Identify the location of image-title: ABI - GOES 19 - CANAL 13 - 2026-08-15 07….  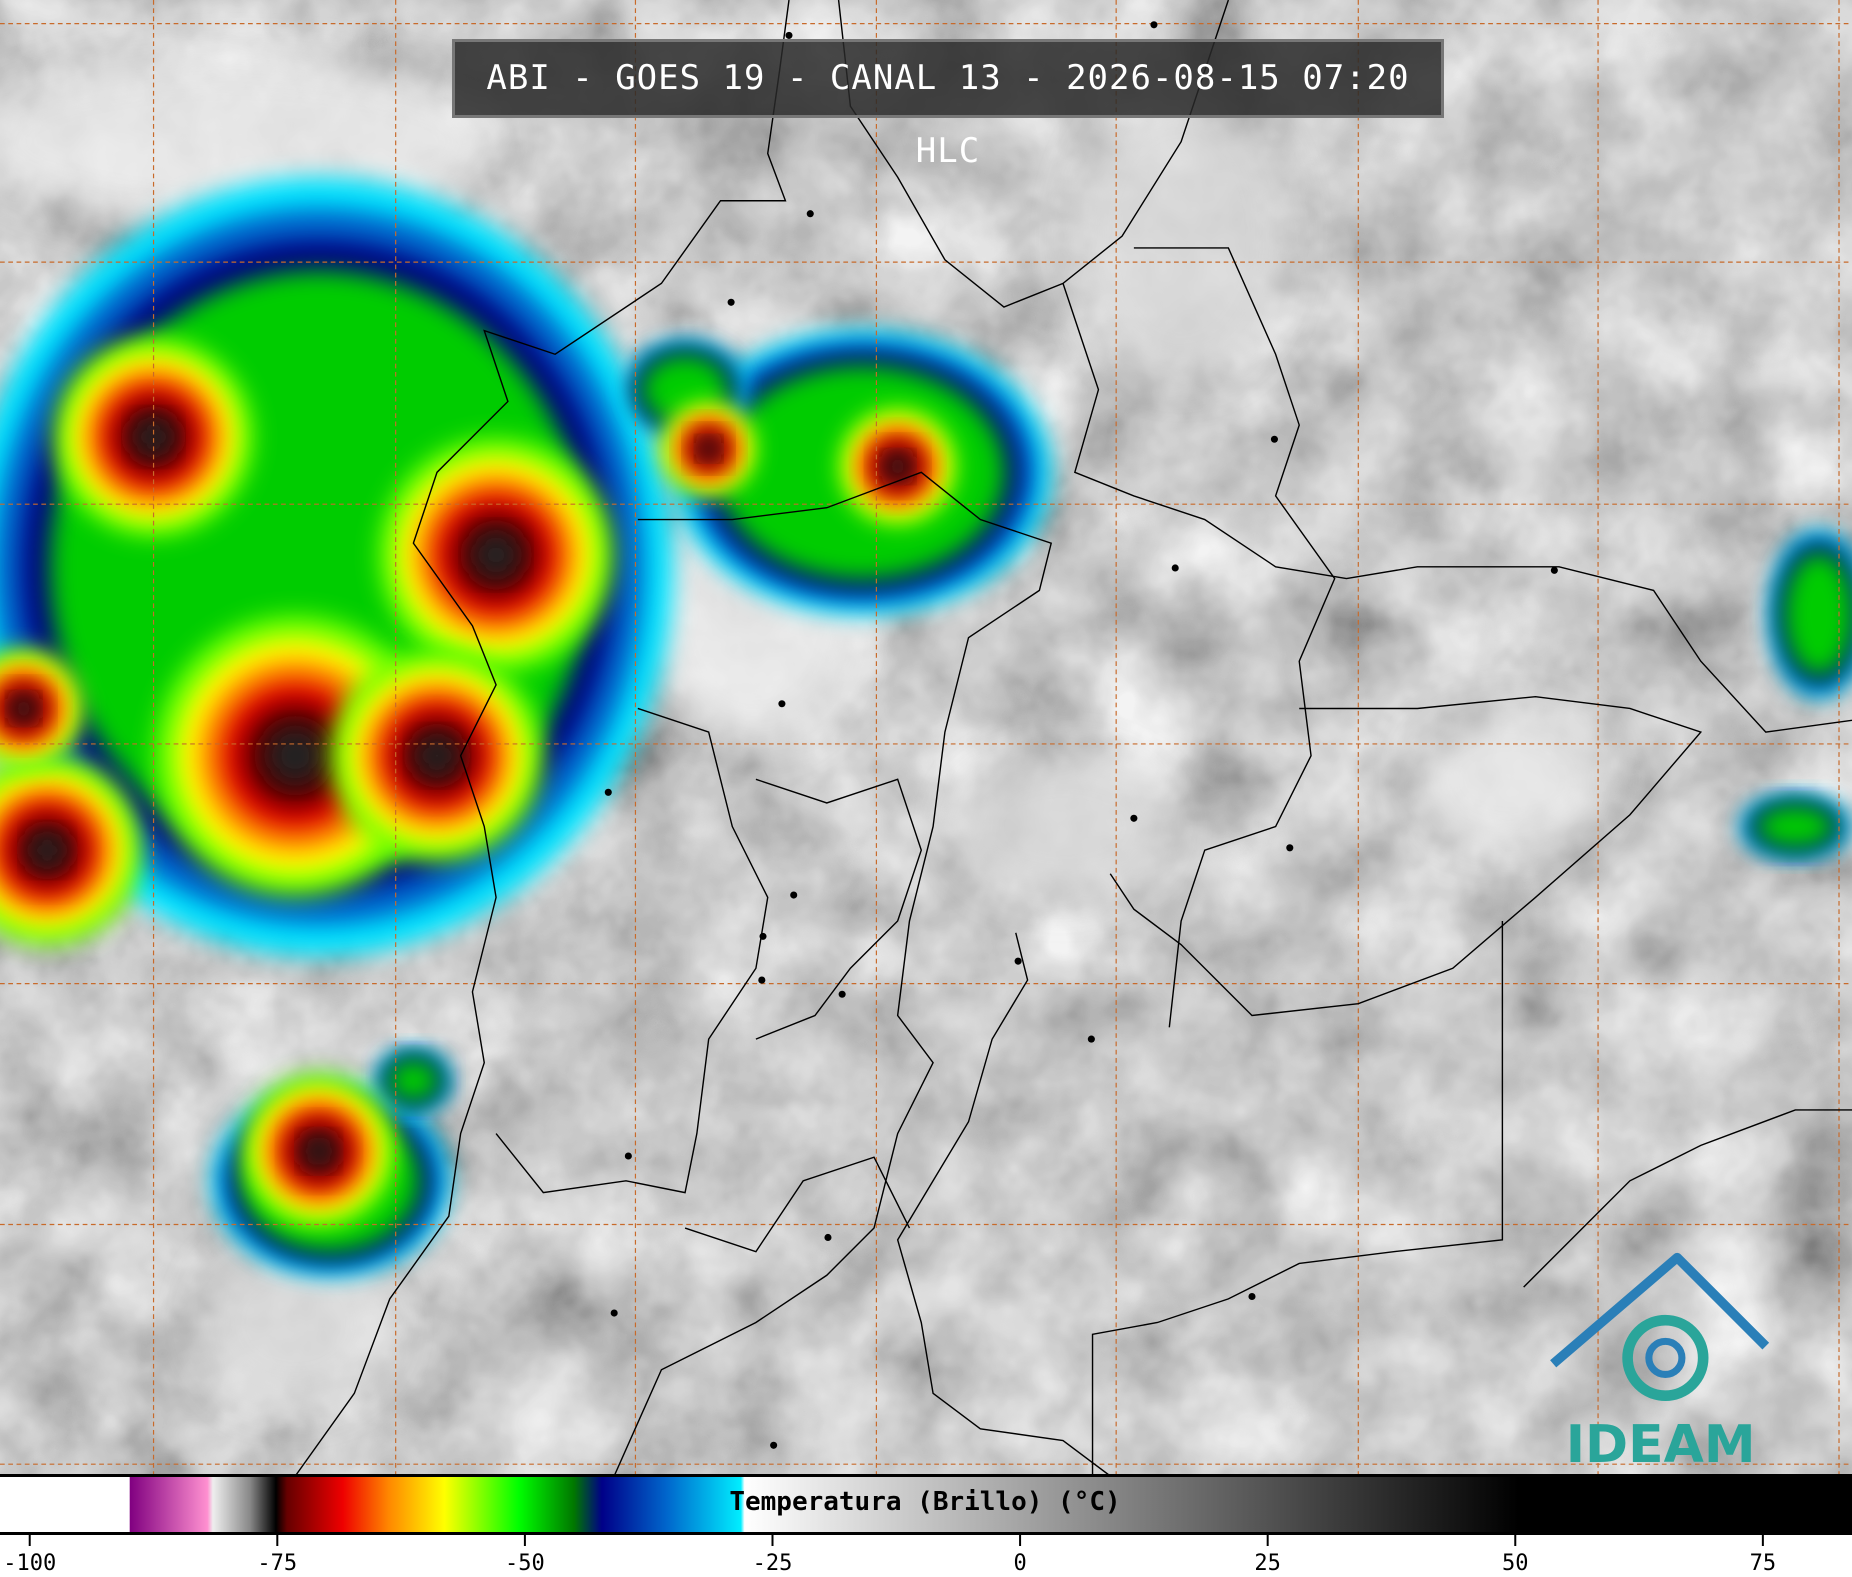
(948, 105).